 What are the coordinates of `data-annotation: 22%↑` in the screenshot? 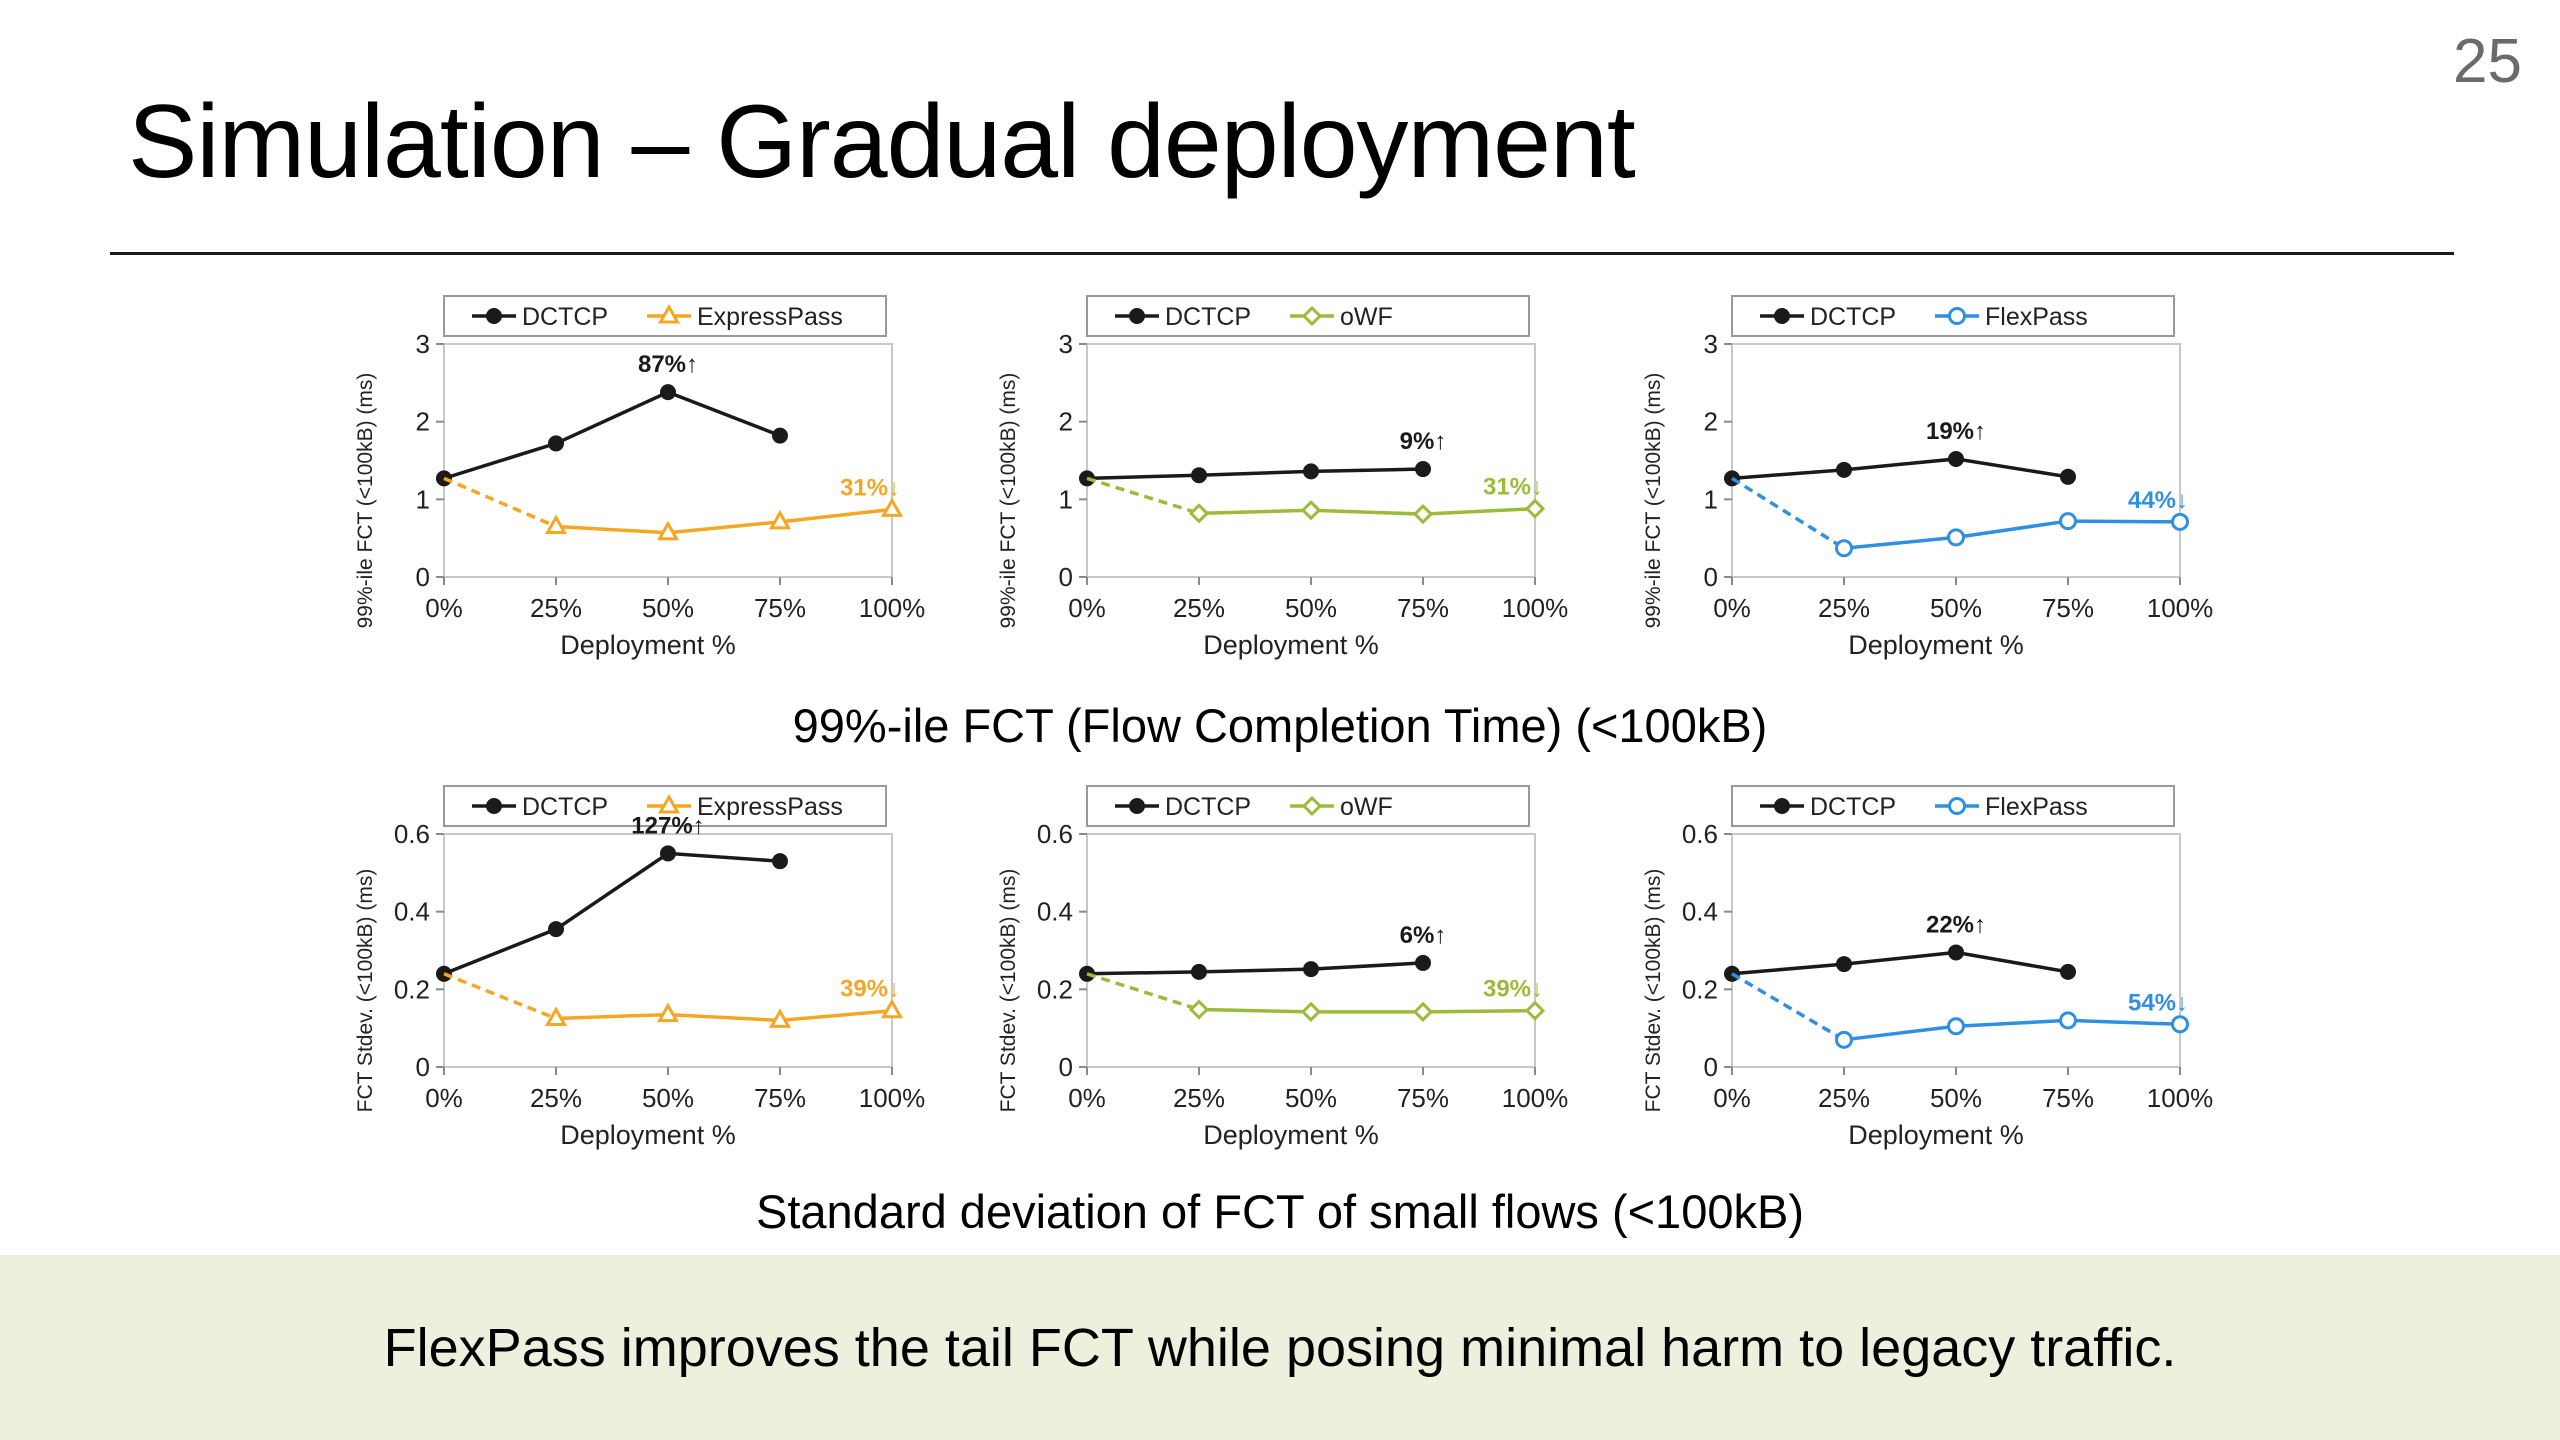 It's located at (1956, 924).